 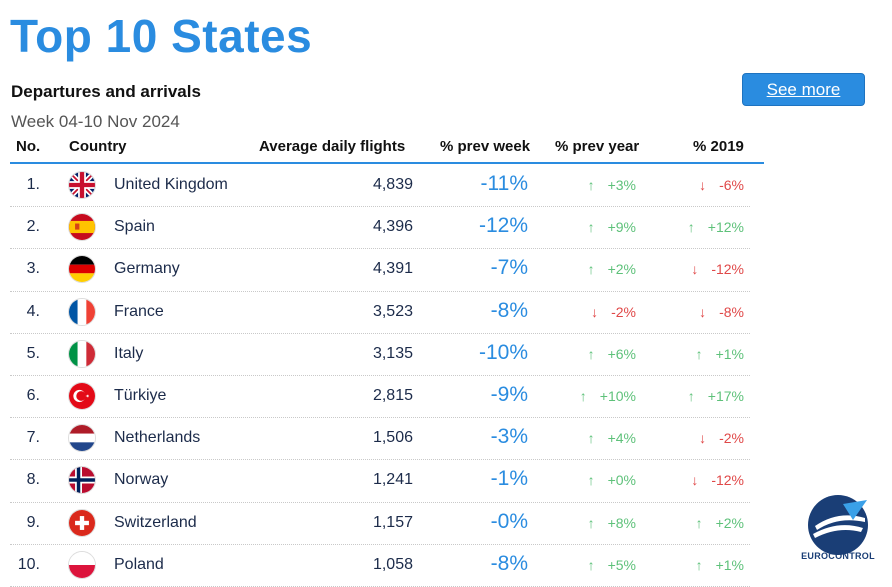 What do you see at coordinates (28, 564) in the screenshot?
I see `rank: 10.` at bounding box center [28, 564].